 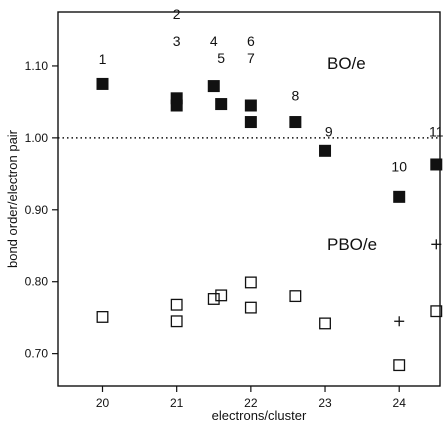 I want to click on x-tick-label: 24, so click(x=400, y=403).